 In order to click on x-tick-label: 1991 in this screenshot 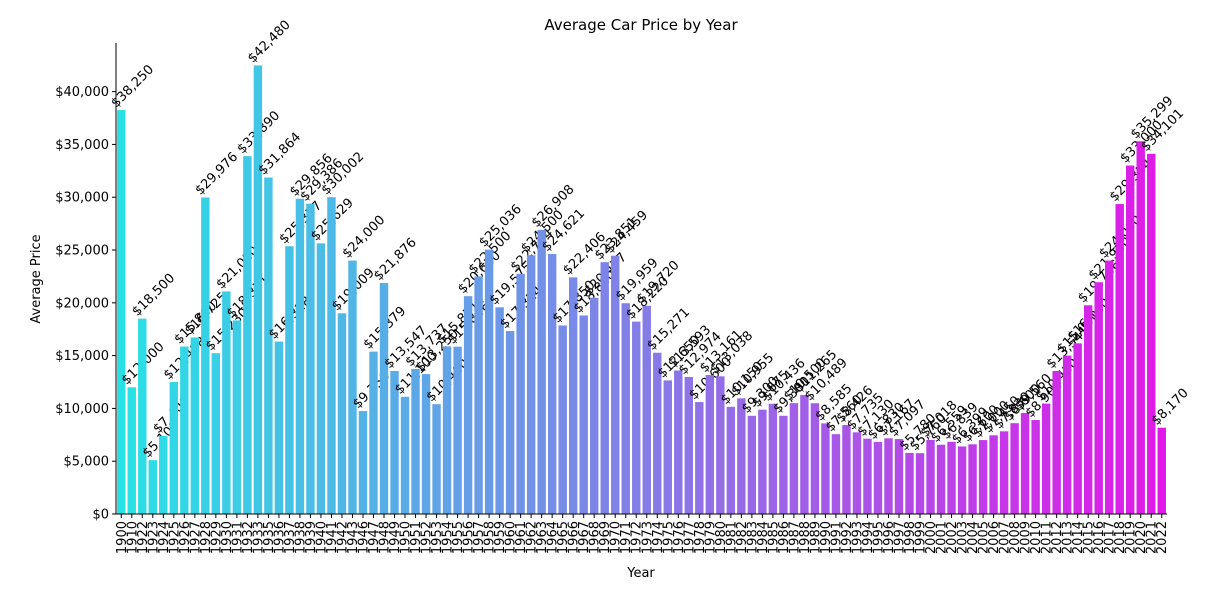, I will do `click(836, 537)`.